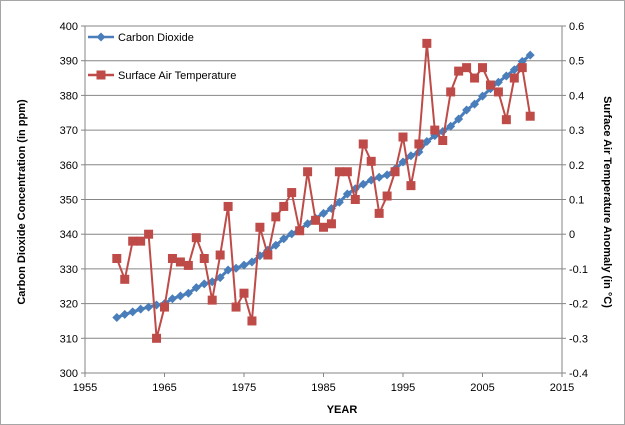  Describe the element at coordinates (576, 62) in the screenshot. I see `y-right-tick-label: 0.5` at that location.